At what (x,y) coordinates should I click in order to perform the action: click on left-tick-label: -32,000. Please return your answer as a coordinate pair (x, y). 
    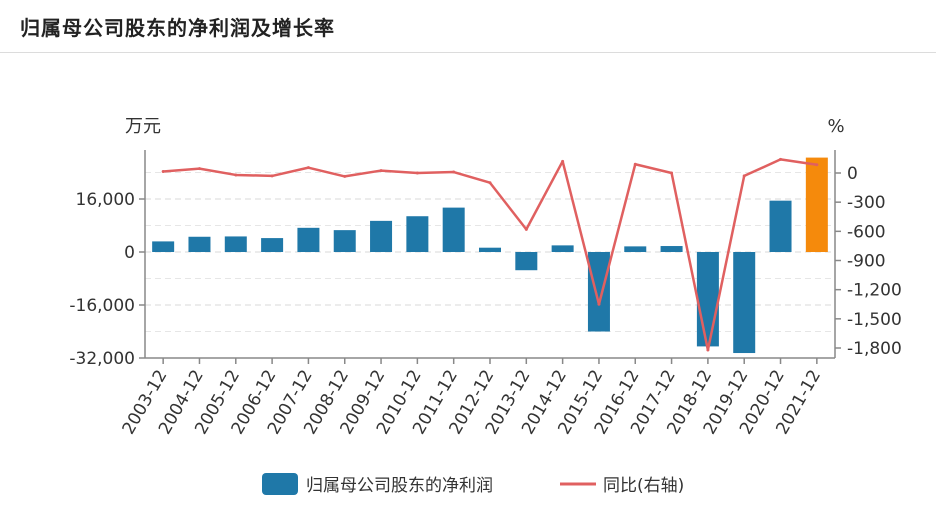
    Looking at the image, I should click on (102, 359).